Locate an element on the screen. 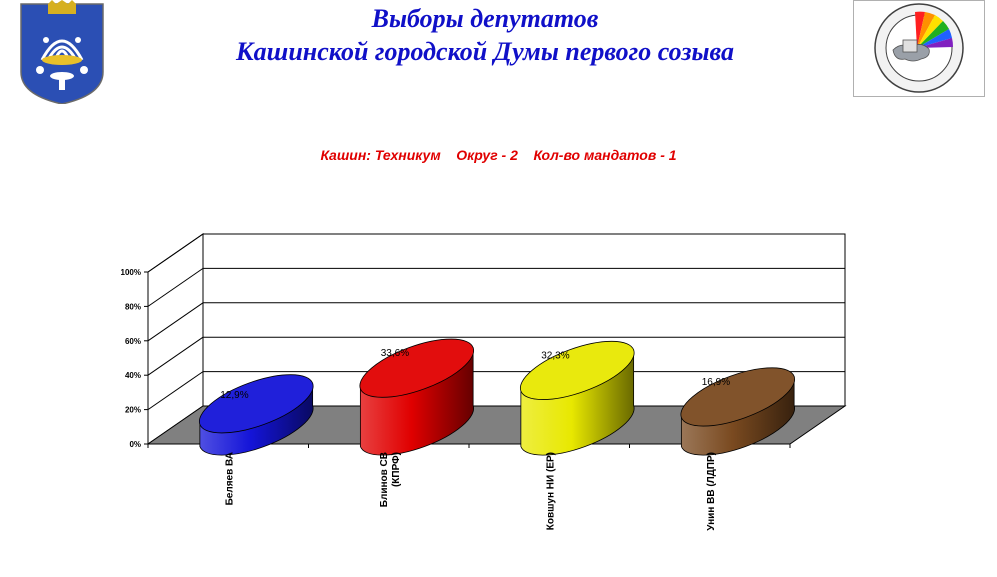 This screenshot has width=997, height=577. y-tick-label: 0% is located at coordinates (135, 444).